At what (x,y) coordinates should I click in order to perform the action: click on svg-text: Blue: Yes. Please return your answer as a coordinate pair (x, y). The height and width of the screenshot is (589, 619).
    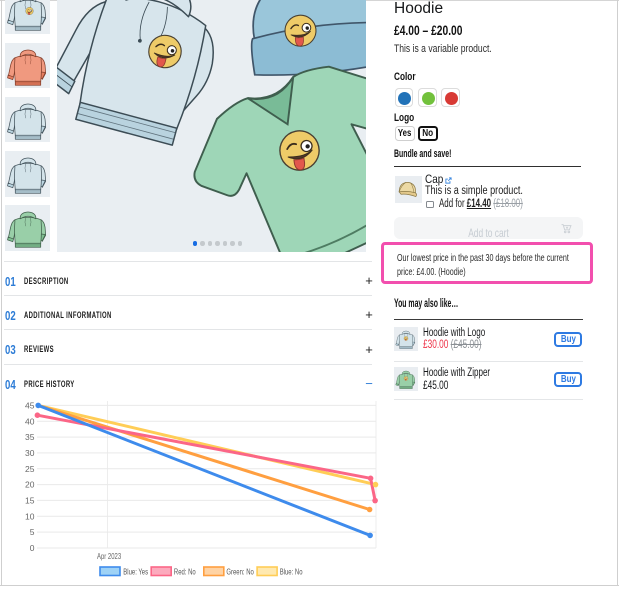
    Looking at the image, I should click on (135, 571).